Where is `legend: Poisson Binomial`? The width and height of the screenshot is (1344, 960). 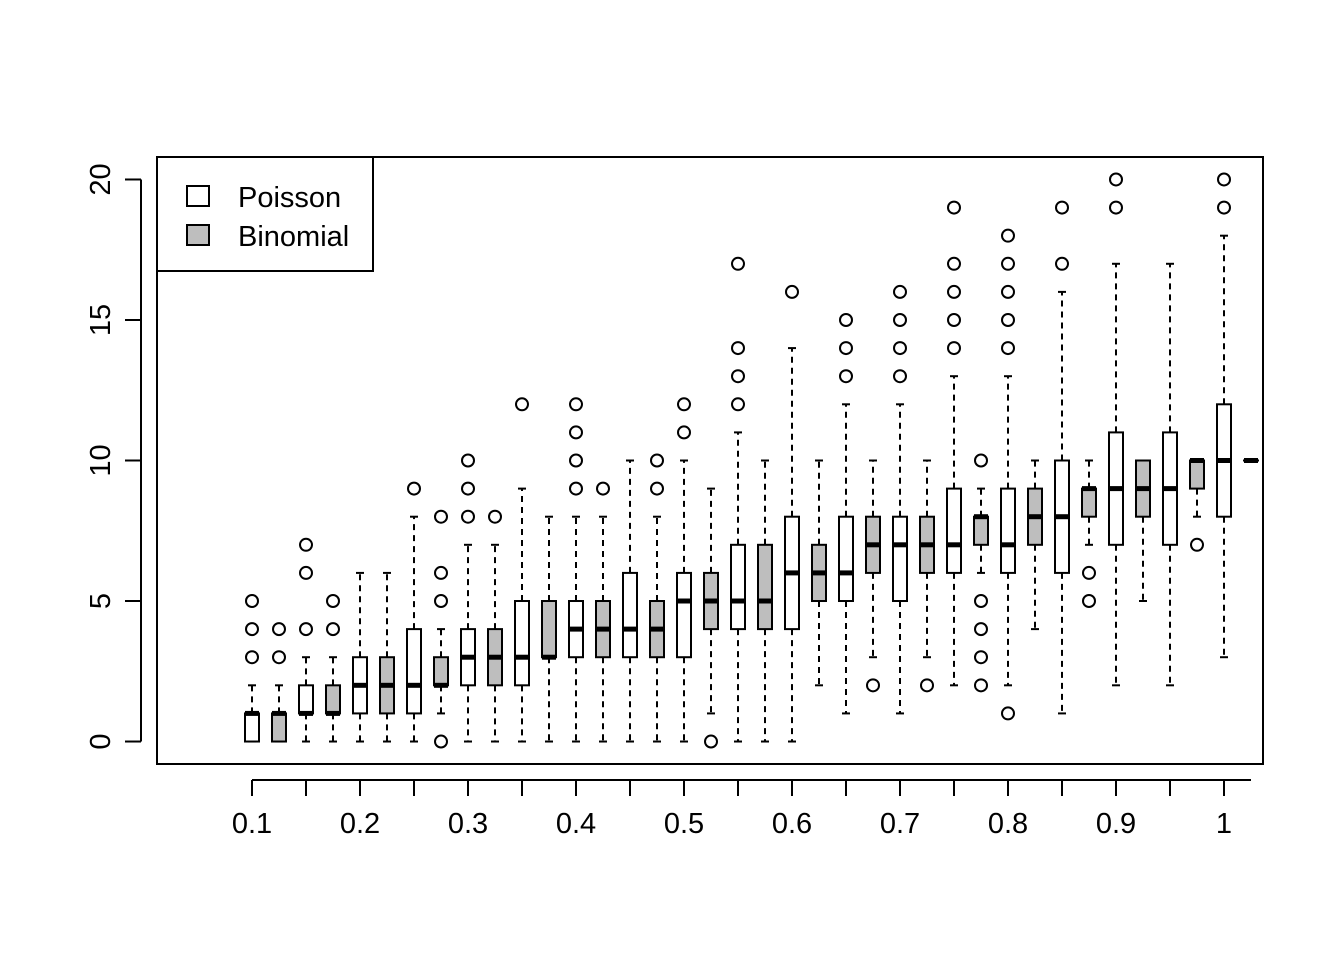
legend: Poisson Binomial is located at coordinates (265, 214).